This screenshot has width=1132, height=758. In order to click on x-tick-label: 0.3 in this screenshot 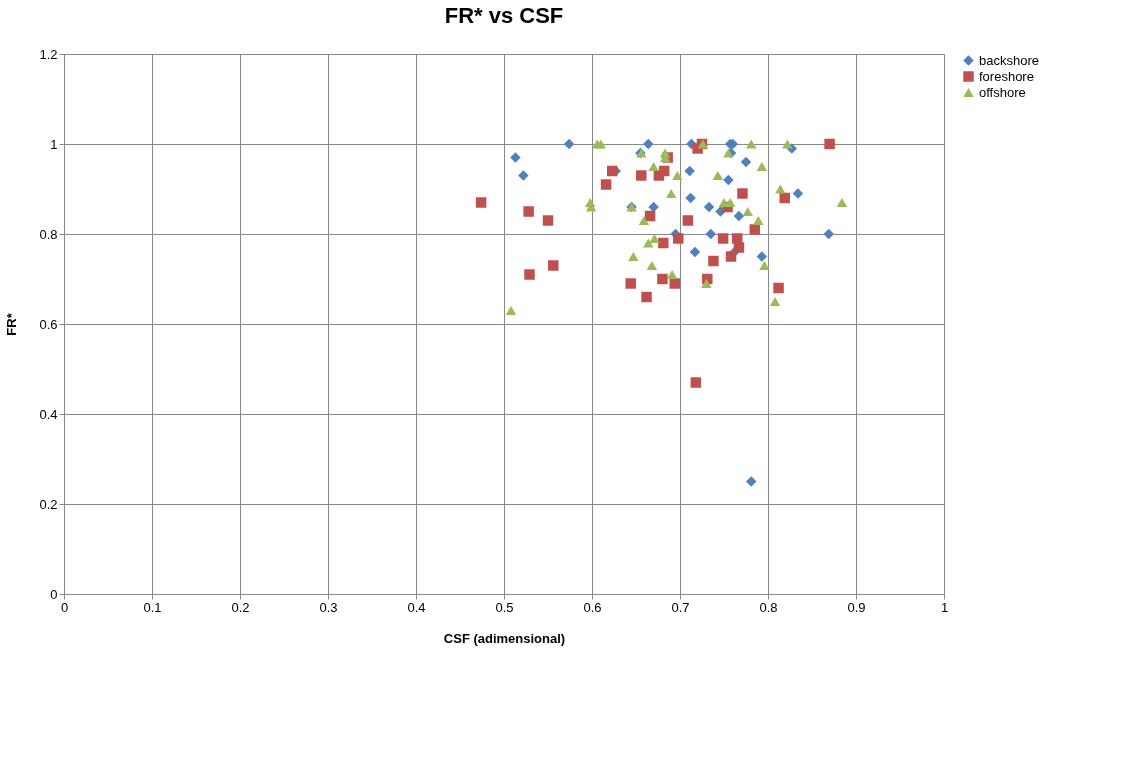, I will do `click(328, 607)`.